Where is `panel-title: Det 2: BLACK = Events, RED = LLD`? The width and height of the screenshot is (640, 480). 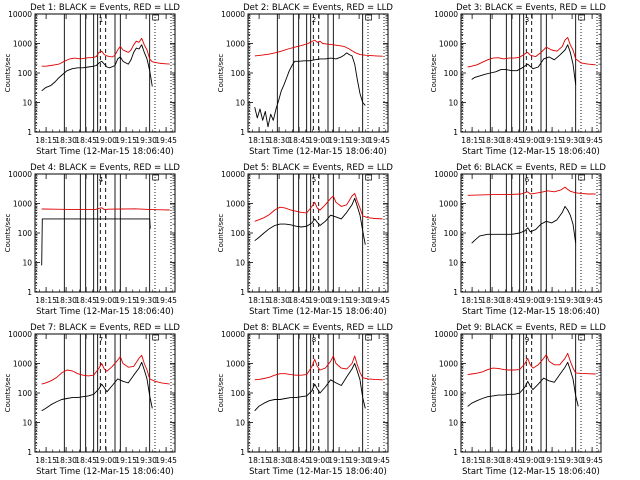 panel-title: Det 2: BLACK = Events, RED = LLD is located at coordinates (318, 8).